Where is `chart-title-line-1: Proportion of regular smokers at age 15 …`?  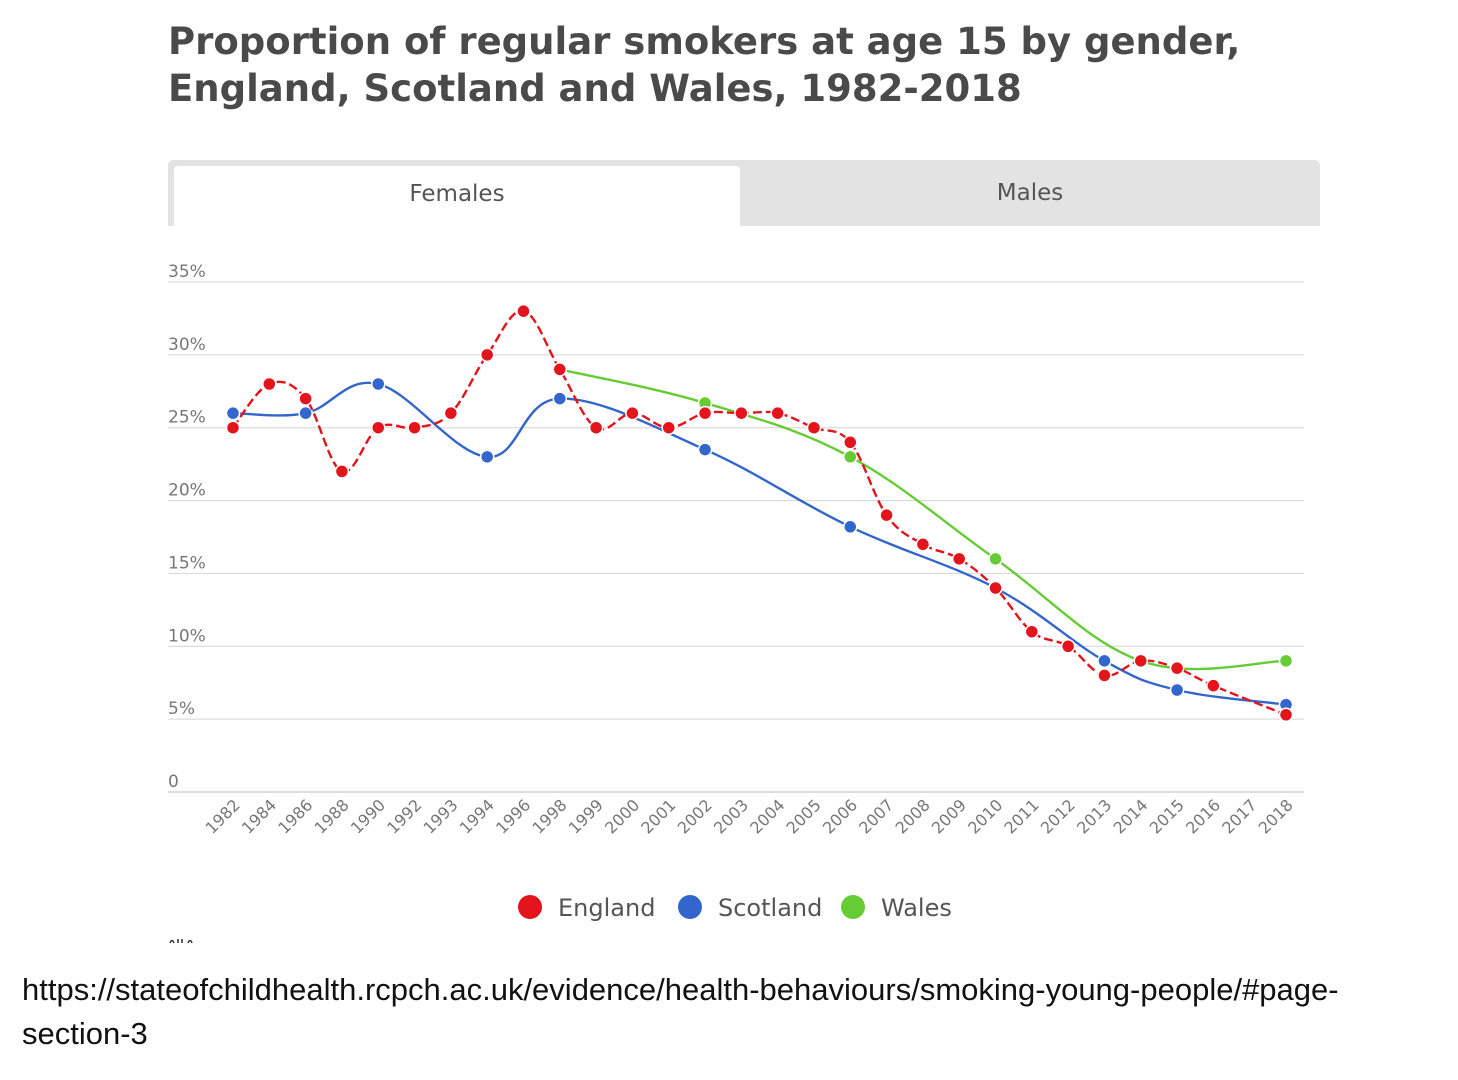 chart-title-line-1: Proportion of regular smokers at age 15 … is located at coordinates (704, 41).